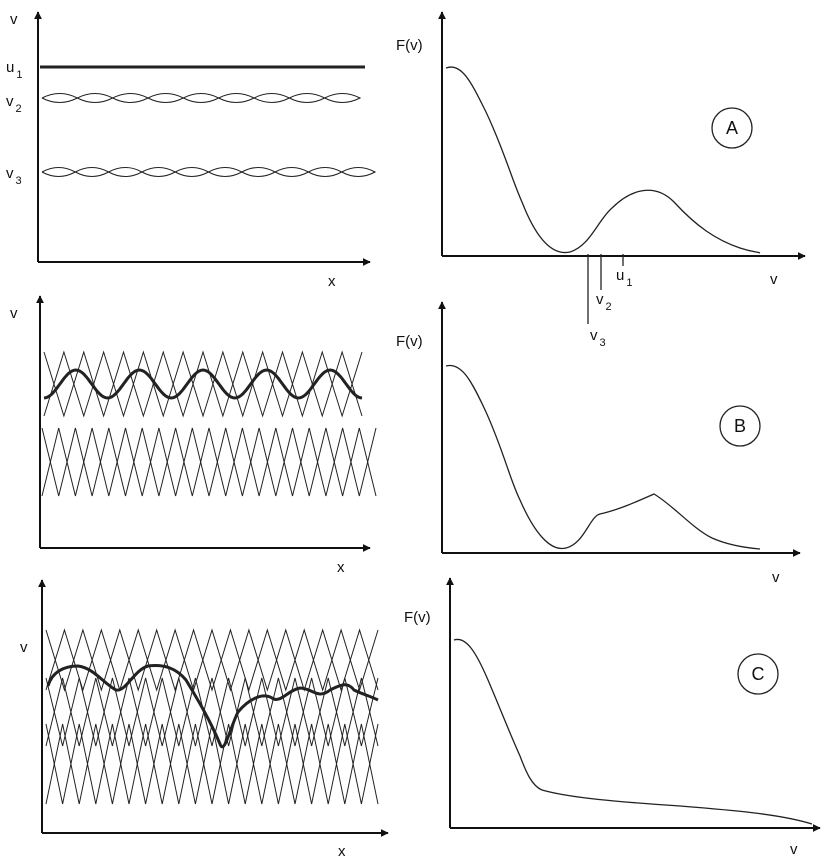  I want to click on distribution-curve-c, so click(633, 731).